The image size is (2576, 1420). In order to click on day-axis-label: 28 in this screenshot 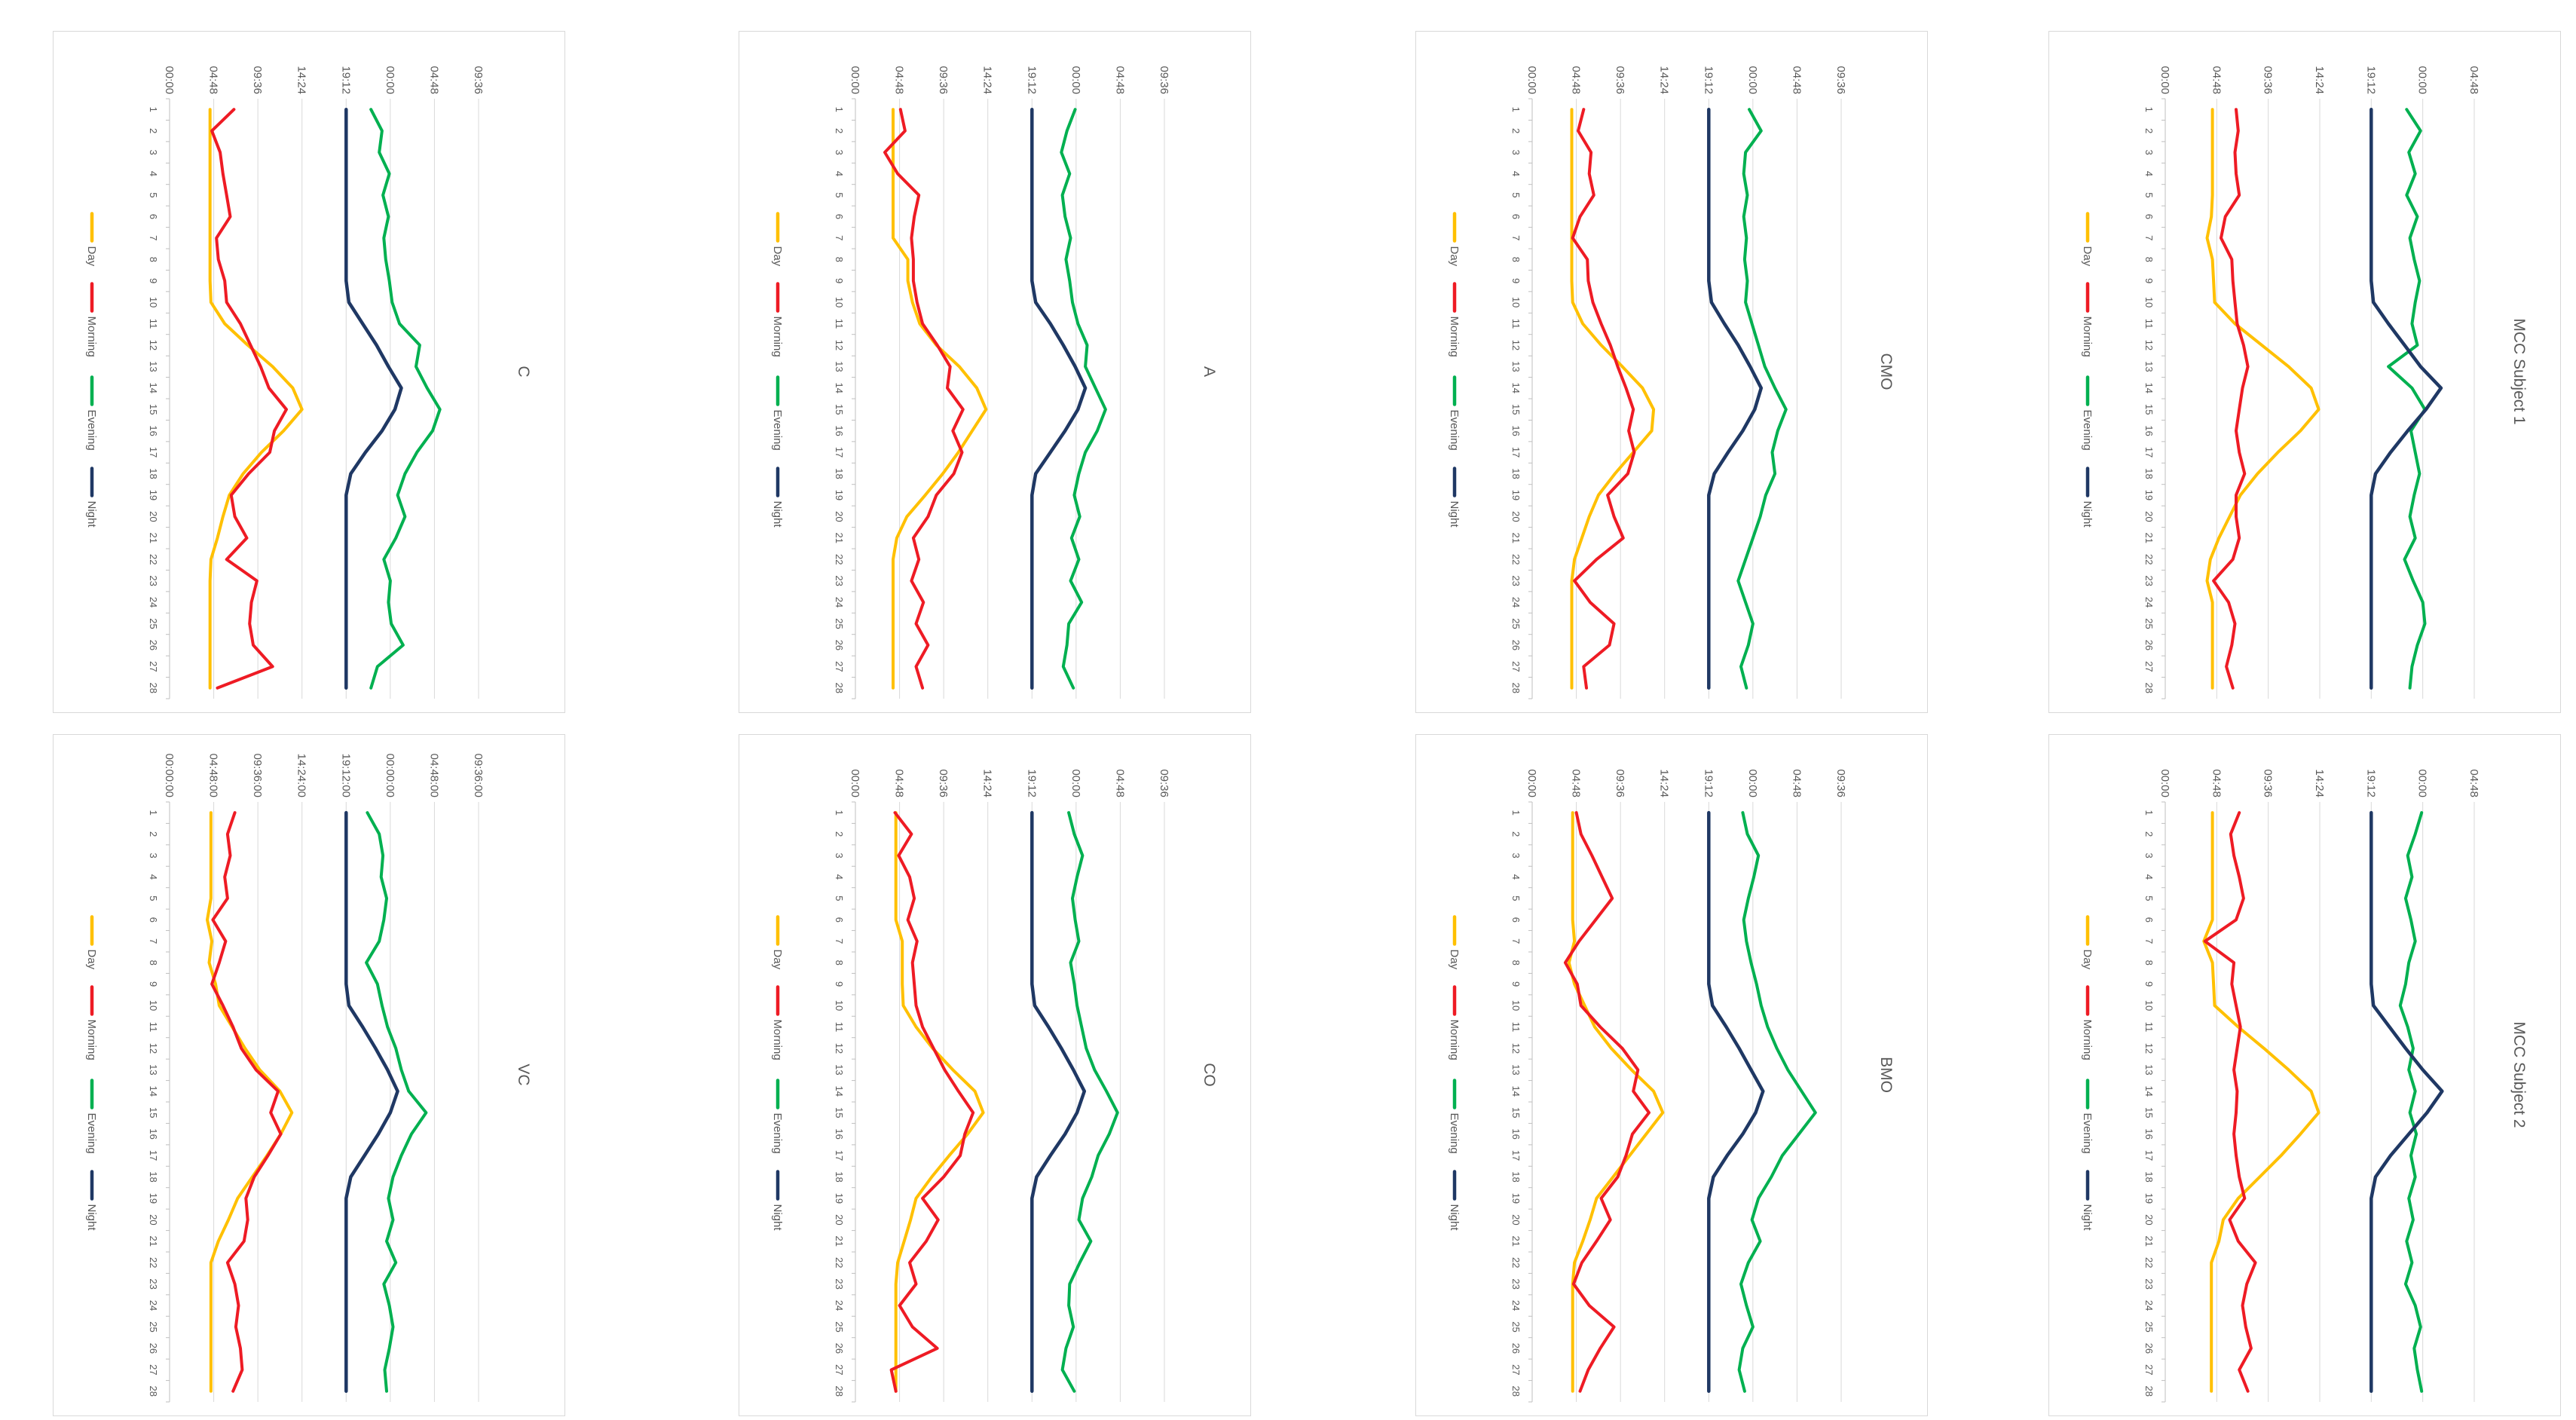, I will do `click(839, 1392)`.